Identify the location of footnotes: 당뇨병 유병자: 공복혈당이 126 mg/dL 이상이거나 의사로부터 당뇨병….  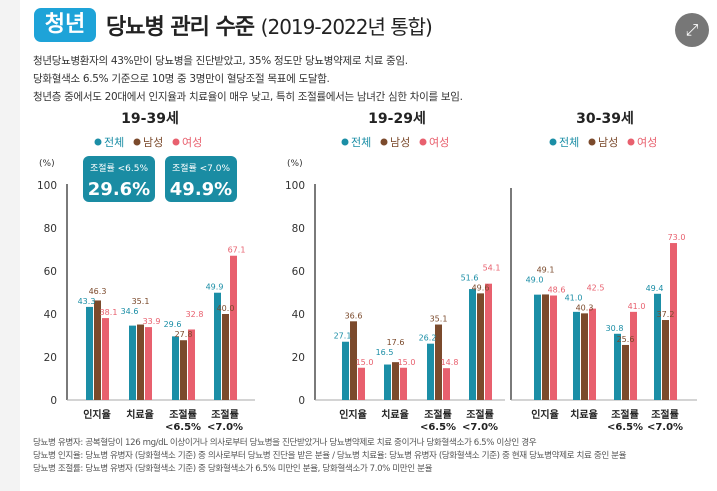
(373, 456).